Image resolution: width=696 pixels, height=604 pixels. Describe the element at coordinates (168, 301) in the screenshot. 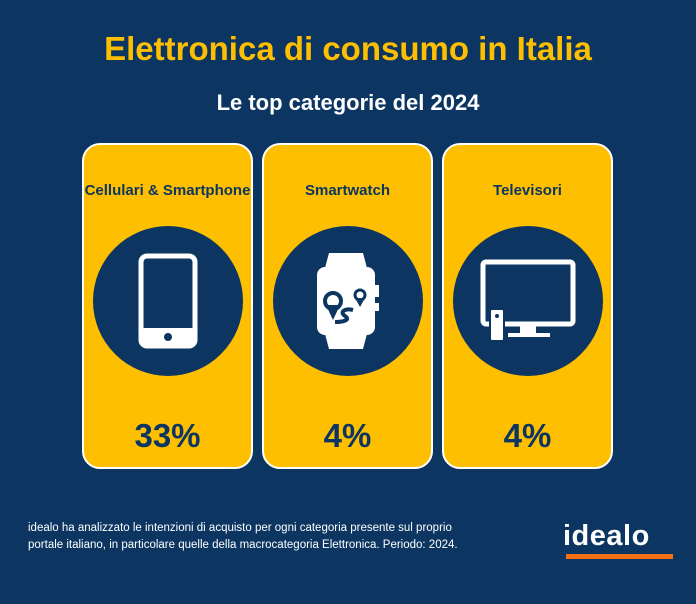

I see `smartphone-icon` at that location.